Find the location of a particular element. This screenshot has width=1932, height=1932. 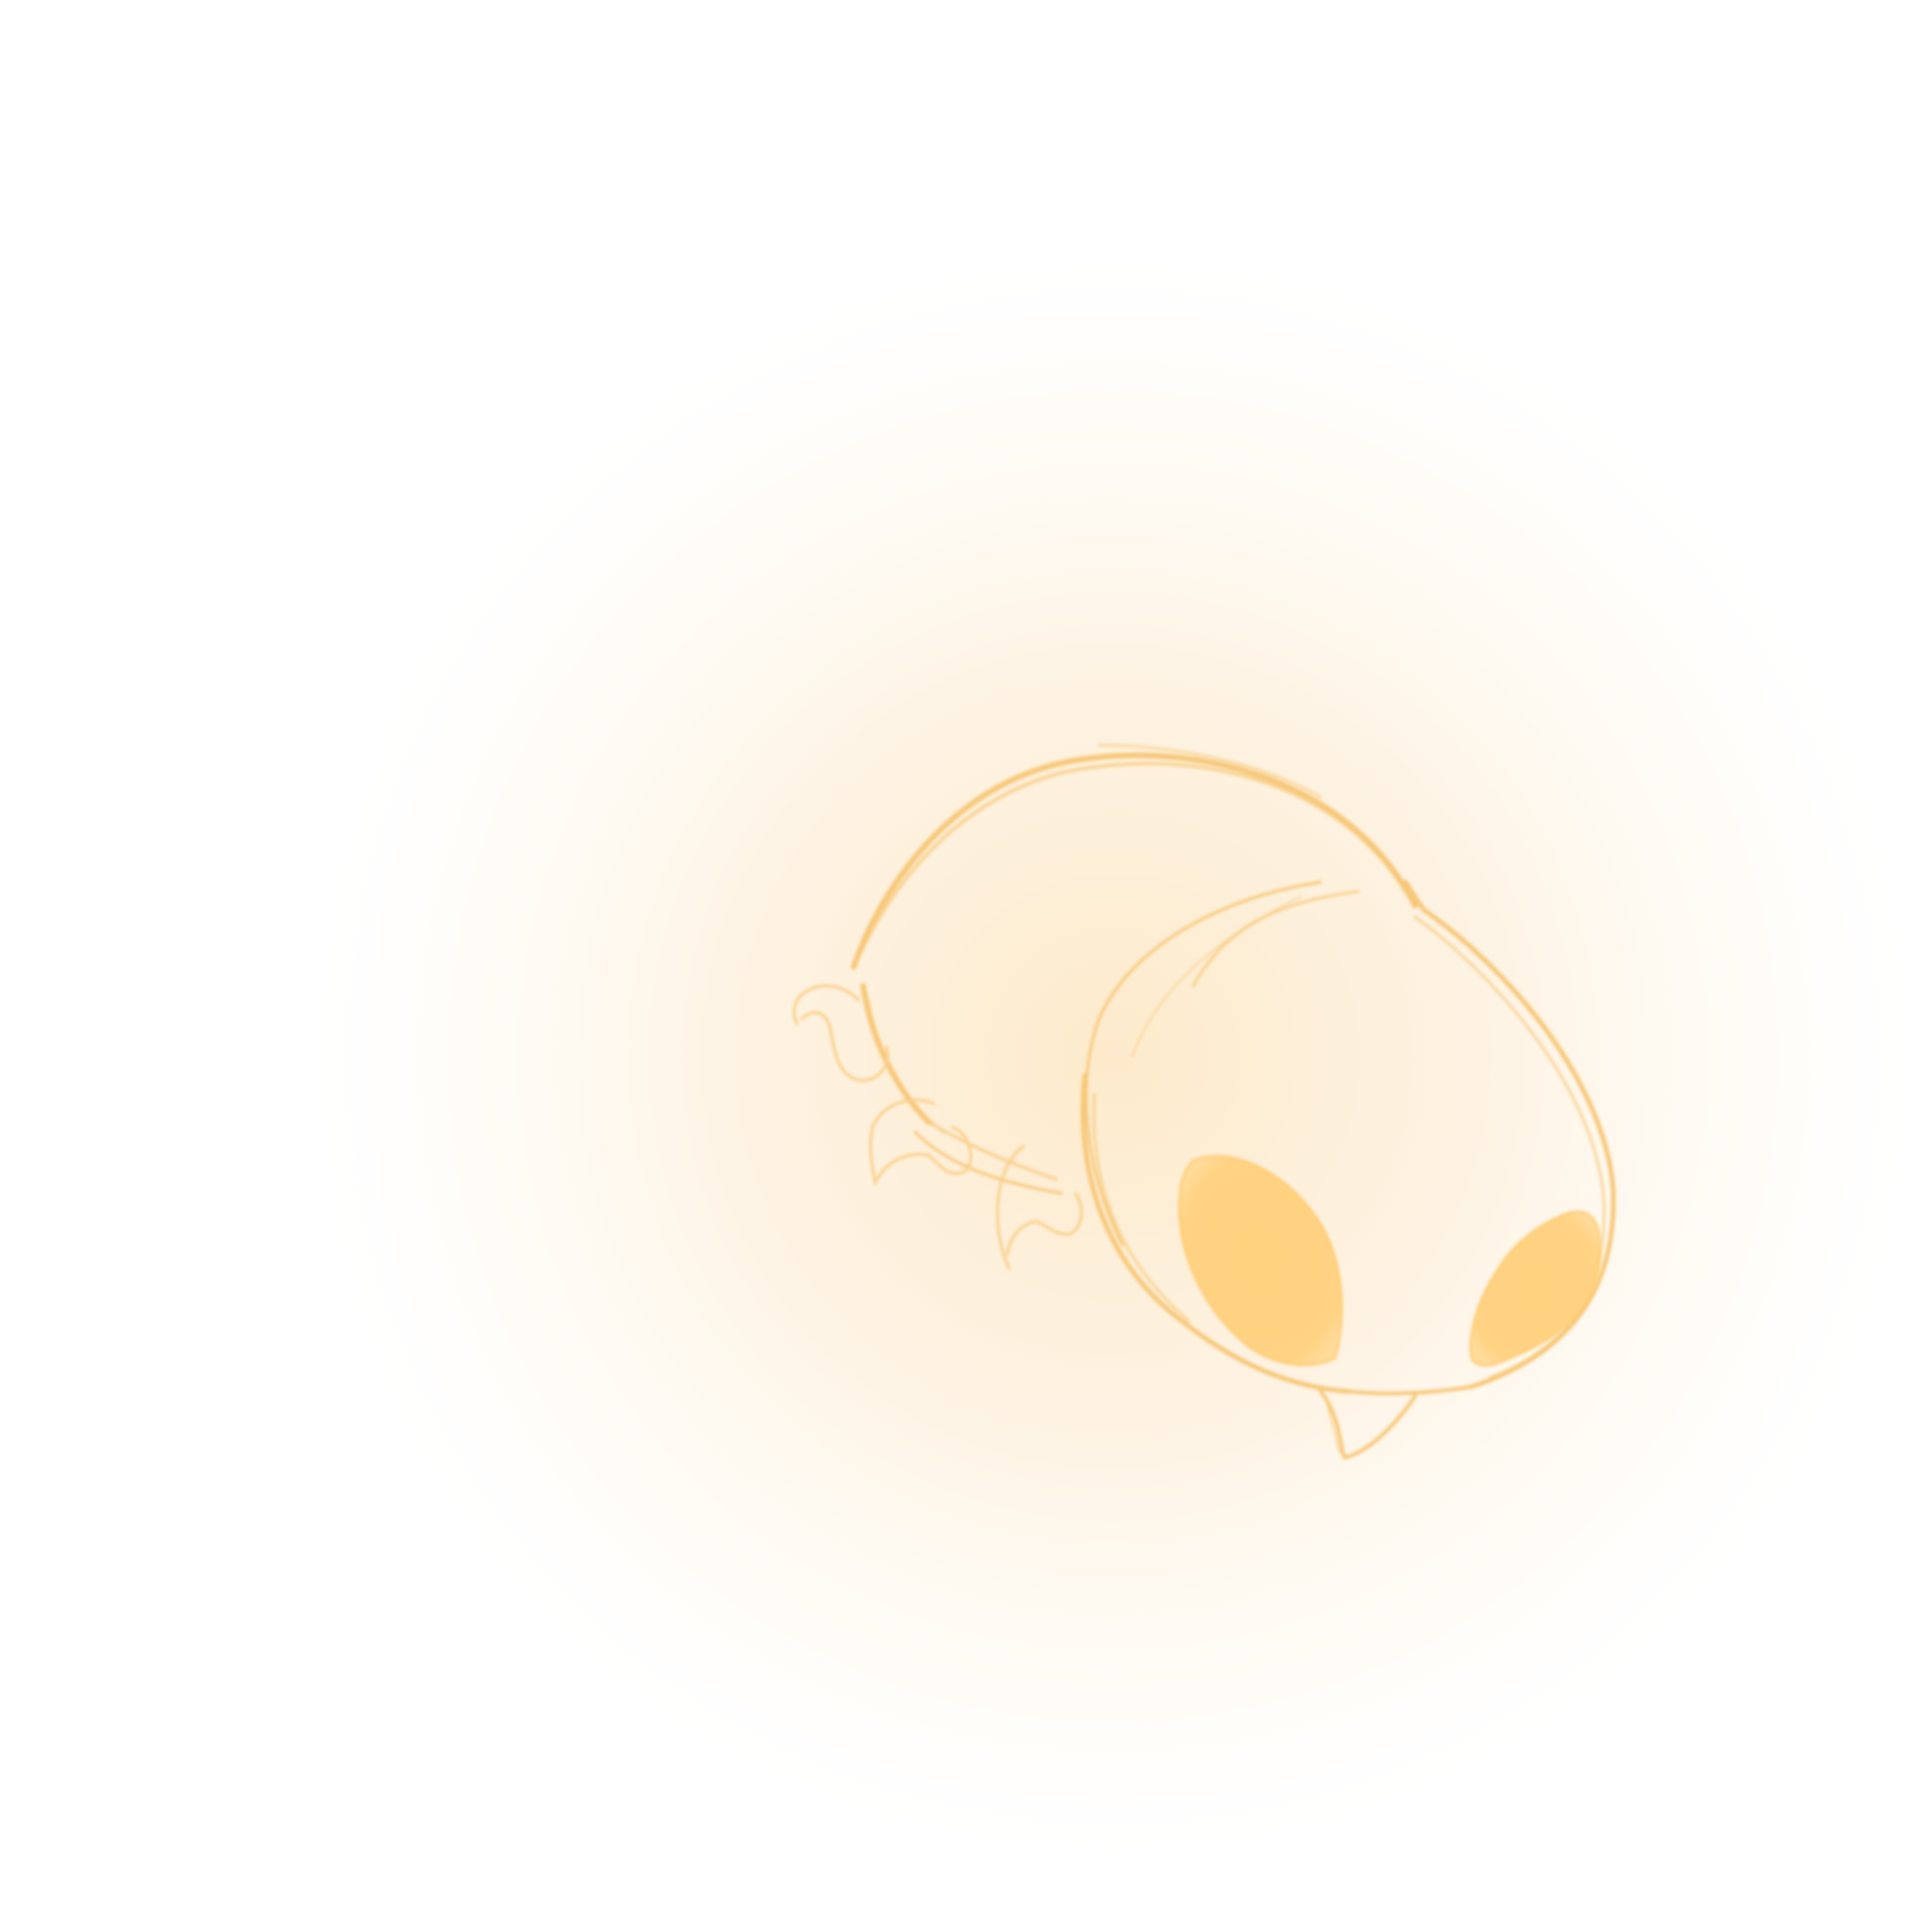

middle-claw is located at coordinates (1039, 1207).